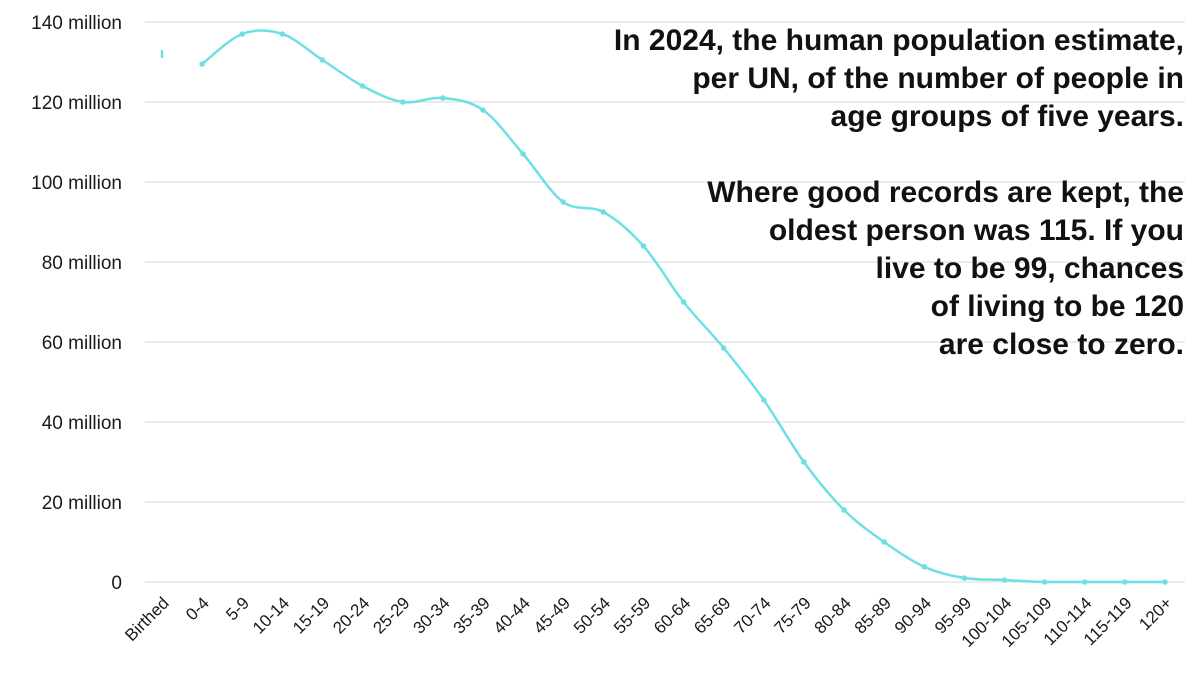 This screenshot has width=1200, height=675. I want to click on x-tick-label: 45-49, so click(552, 615).